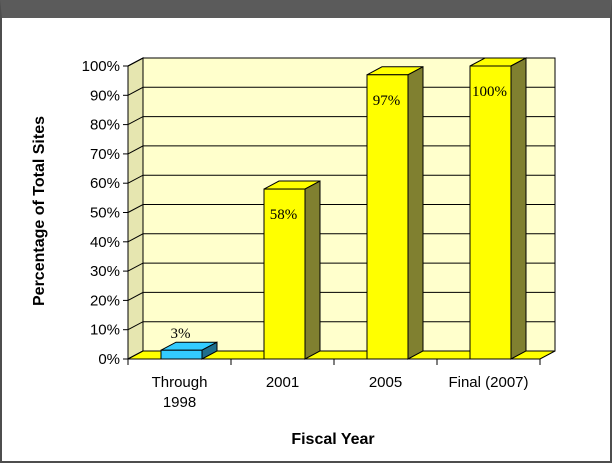  I want to click on y-tick-label: 10%, so click(105, 330).